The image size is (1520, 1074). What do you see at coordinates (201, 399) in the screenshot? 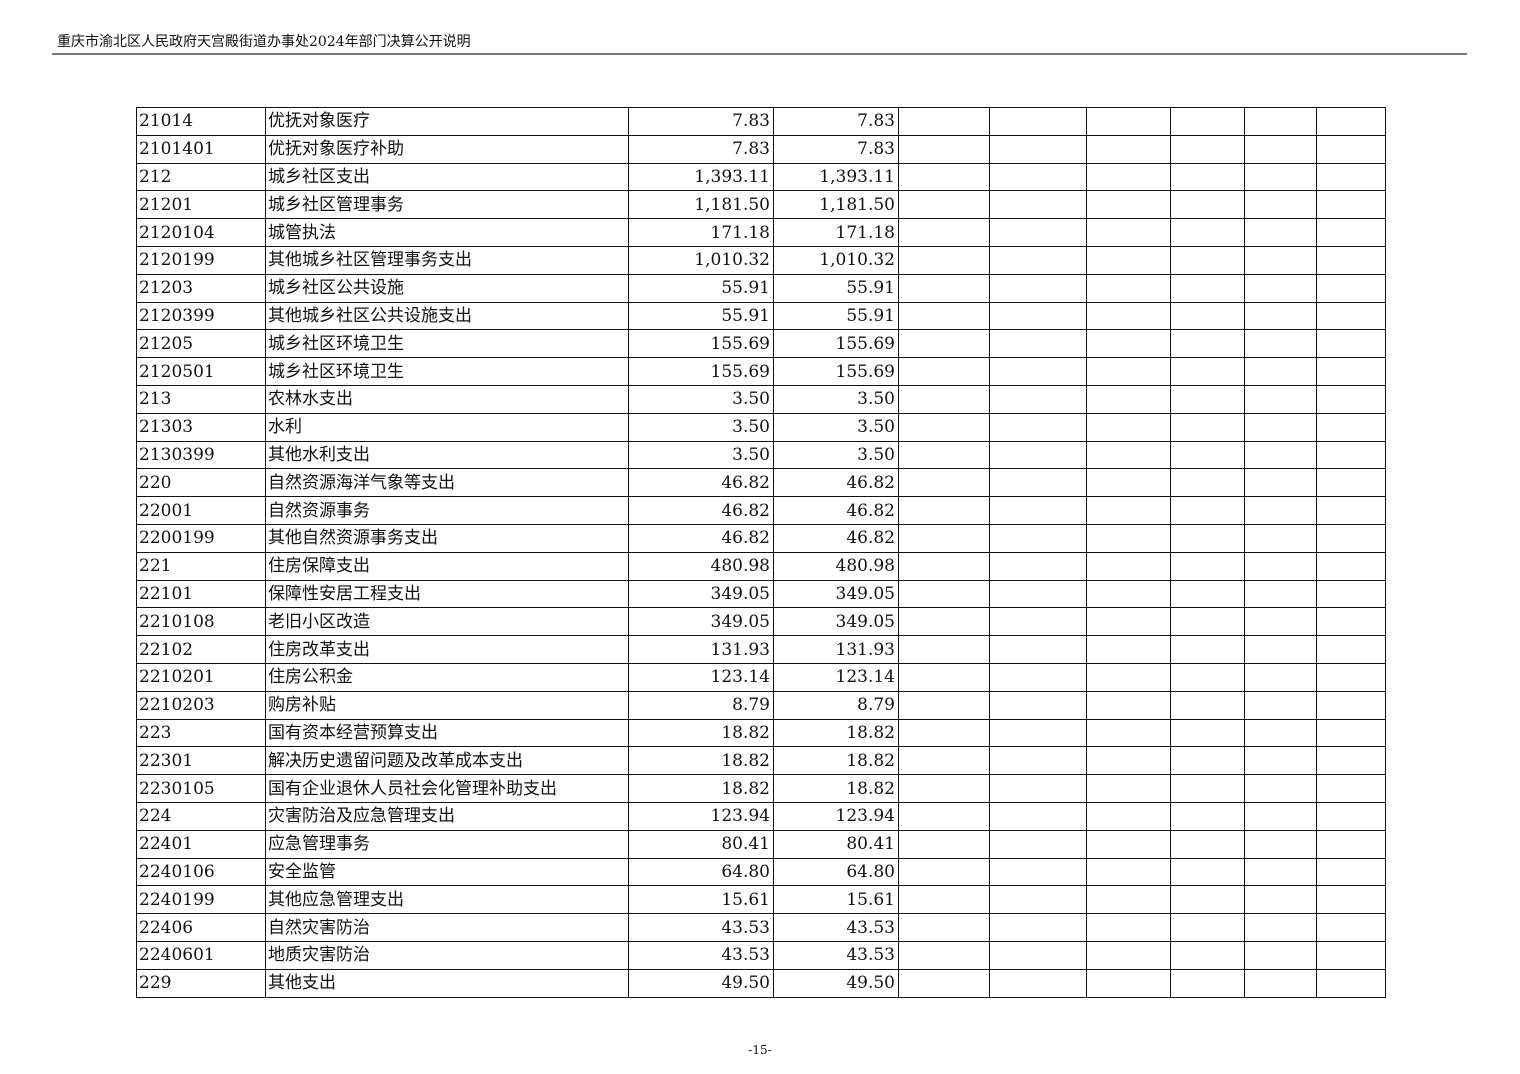
I see `cell-code: 213` at bounding box center [201, 399].